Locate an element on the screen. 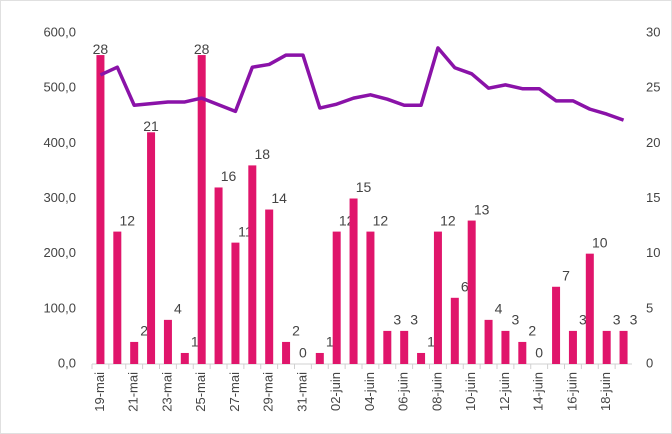  y-tick-label: 500,0 is located at coordinates (59, 87).